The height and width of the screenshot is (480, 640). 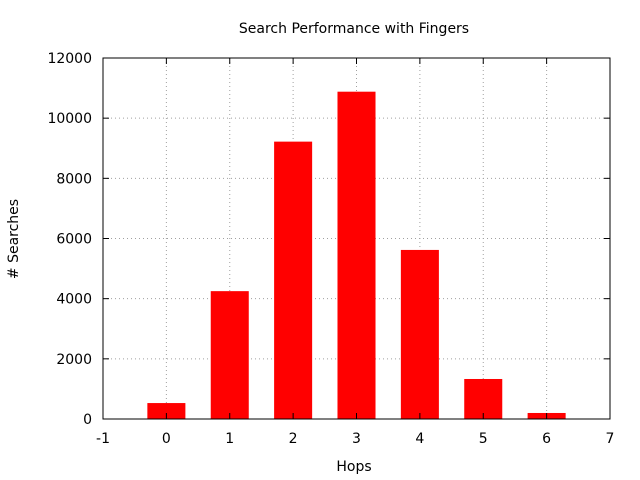 I want to click on y-tick-label-5: 10000, so click(x=69, y=119).